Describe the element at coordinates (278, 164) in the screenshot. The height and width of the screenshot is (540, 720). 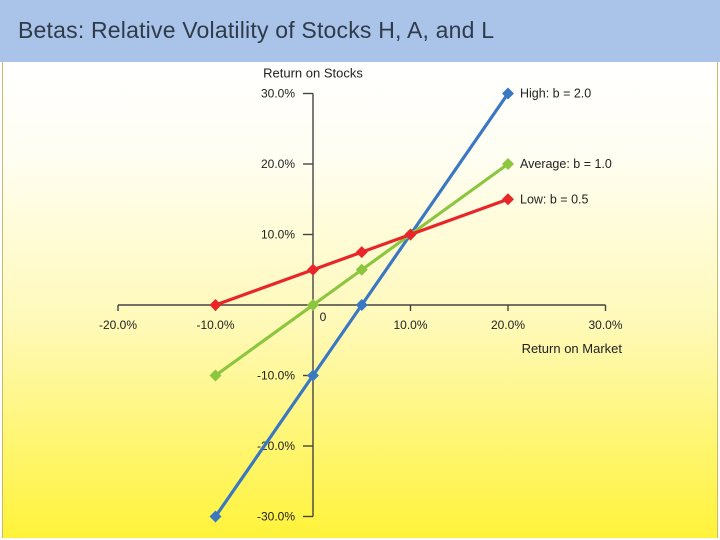
I see `y-tick-label: 20.0%` at that location.